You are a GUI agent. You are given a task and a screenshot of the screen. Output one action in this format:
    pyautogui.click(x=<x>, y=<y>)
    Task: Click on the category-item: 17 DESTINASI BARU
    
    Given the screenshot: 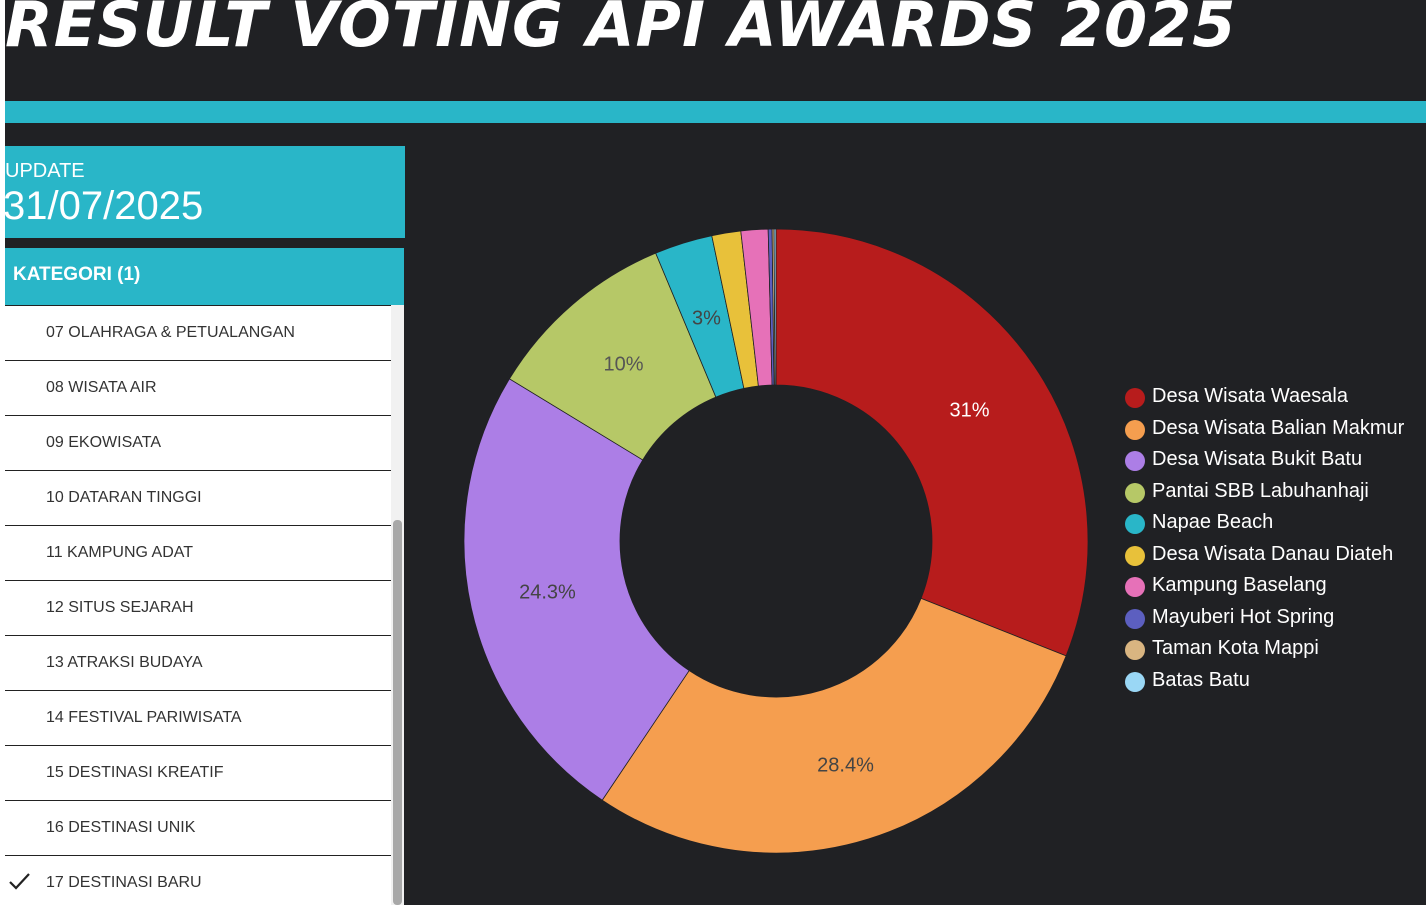 What is the action you would take?
    pyautogui.click(x=198, y=880)
    